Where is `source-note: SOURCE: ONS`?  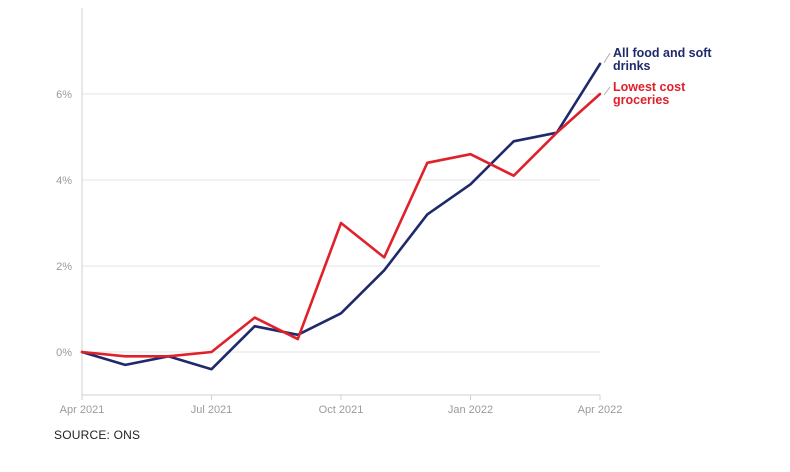 source-note: SOURCE: ONS is located at coordinates (97, 435).